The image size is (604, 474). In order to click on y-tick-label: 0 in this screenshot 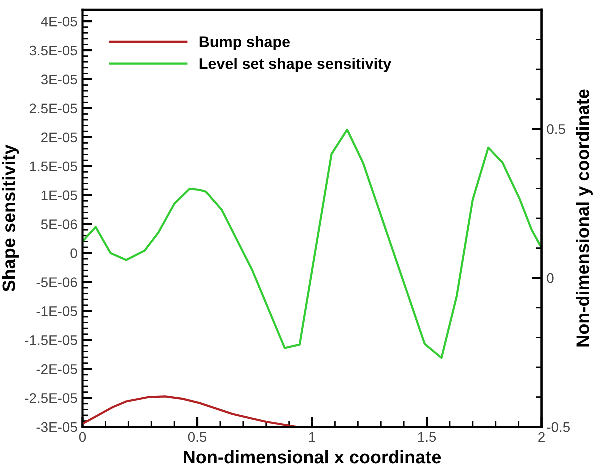, I will do `click(74, 253)`.